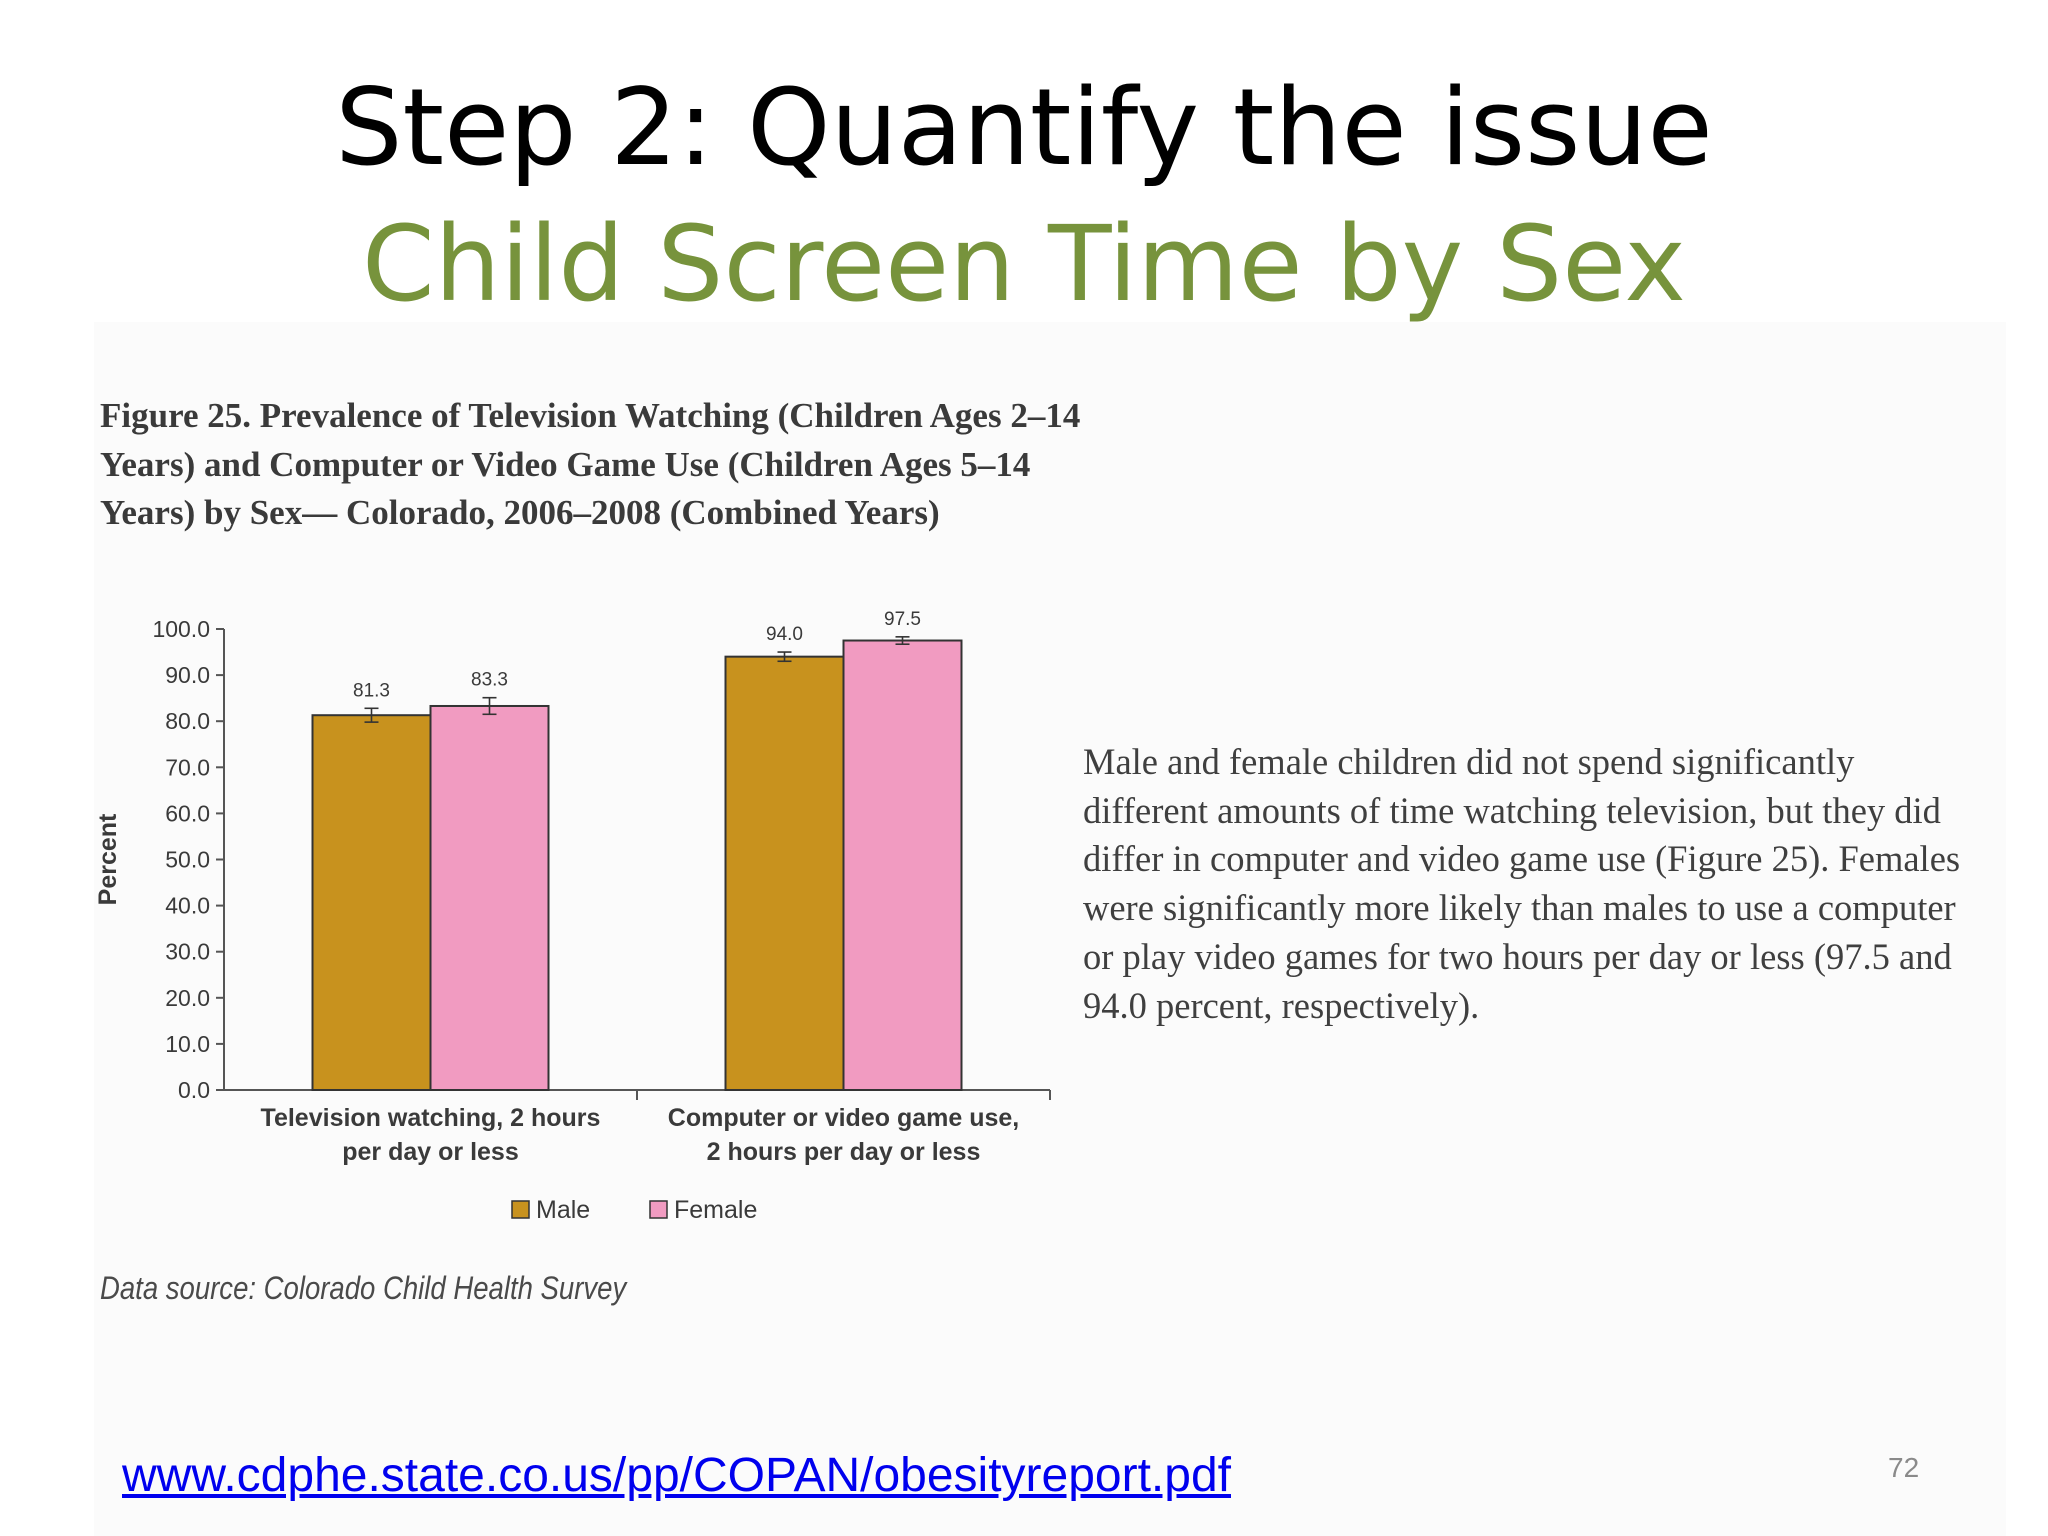  Describe the element at coordinates (902, 619) in the screenshot. I see `data-label: 97.5` at that location.